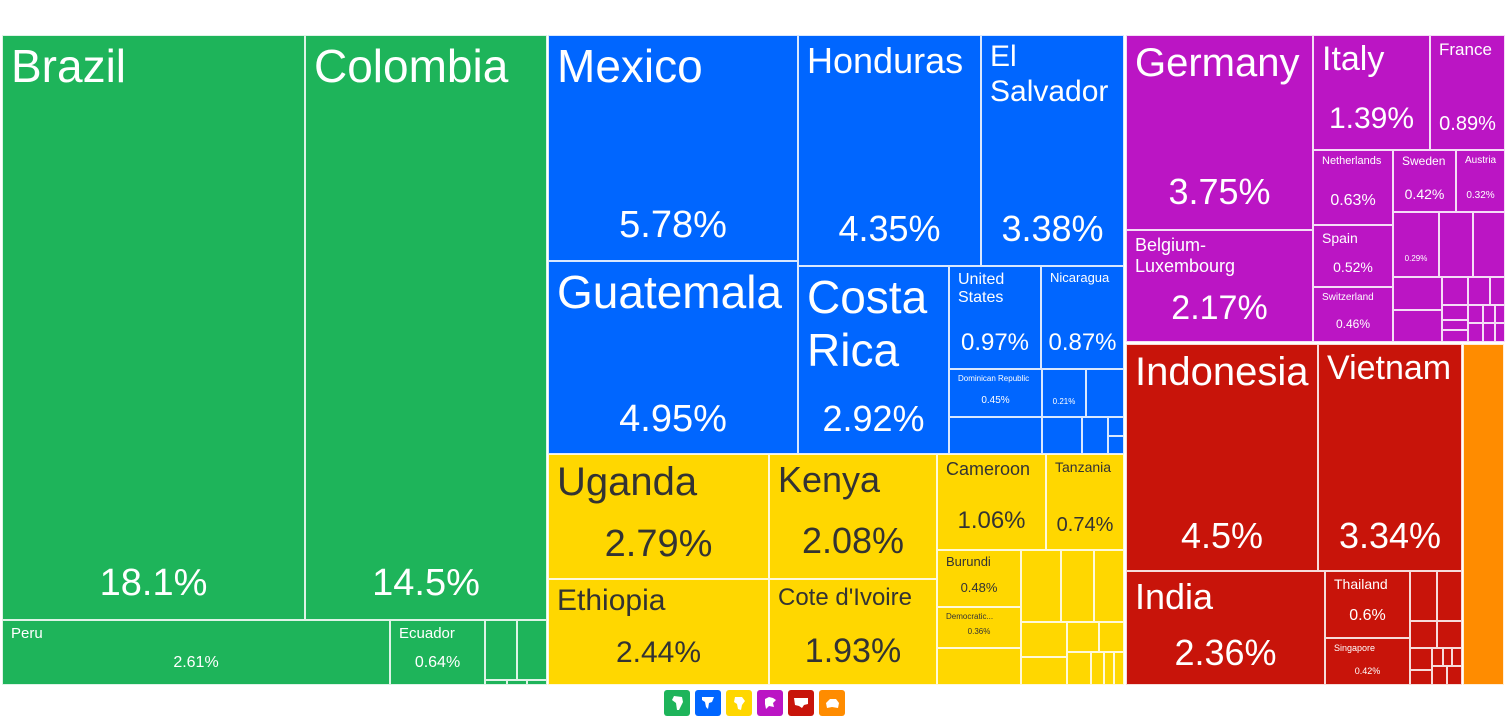  What do you see at coordinates (1371, 92) in the screenshot?
I see `treemap-tile-italy: Italy 1.39%` at bounding box center [1371, 92].